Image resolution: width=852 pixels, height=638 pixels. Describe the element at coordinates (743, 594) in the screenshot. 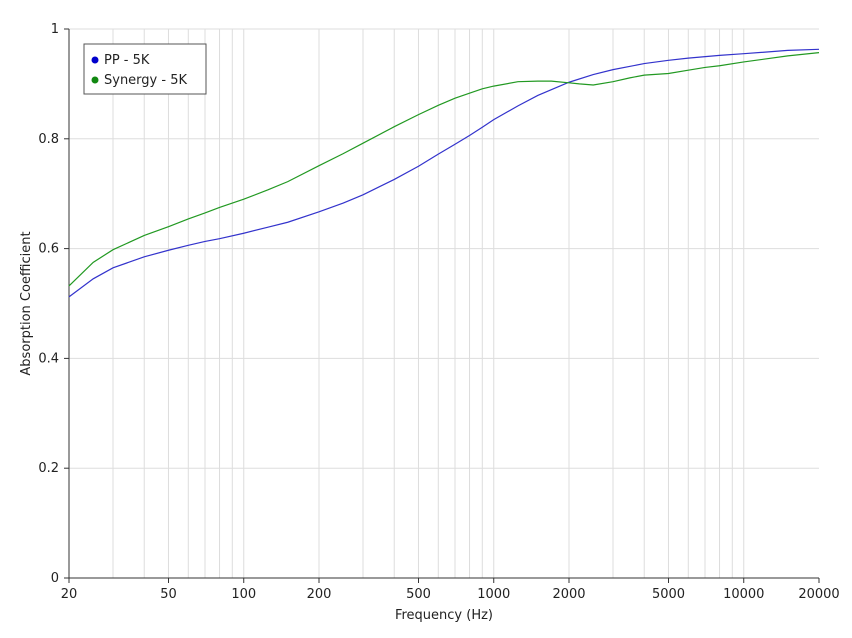

I see `x-tick-label: 10000` at that location.